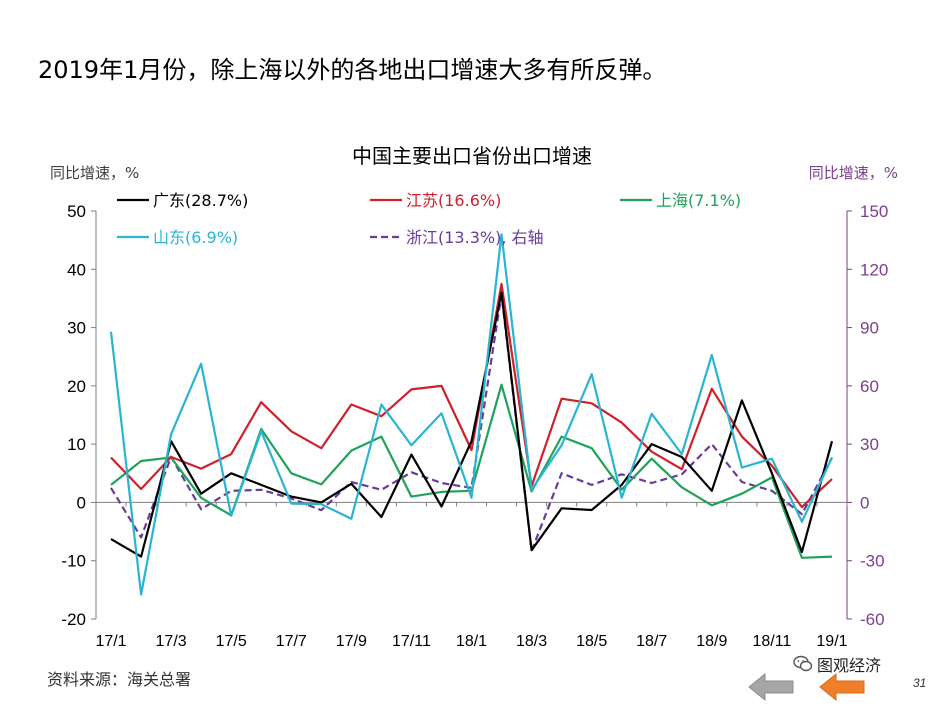 The image size is (941, 706). What do you see at coordinates (651, 641) in the screenshot?
I see `x-tick-label: 18/7` at bounding box center [651, 641].